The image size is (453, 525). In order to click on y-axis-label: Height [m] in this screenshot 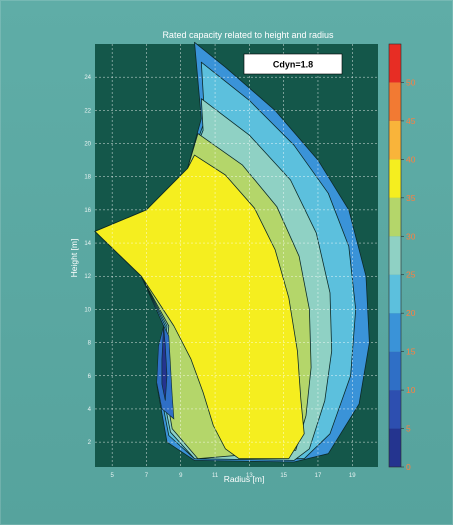, I will do `click(74, 258)`.